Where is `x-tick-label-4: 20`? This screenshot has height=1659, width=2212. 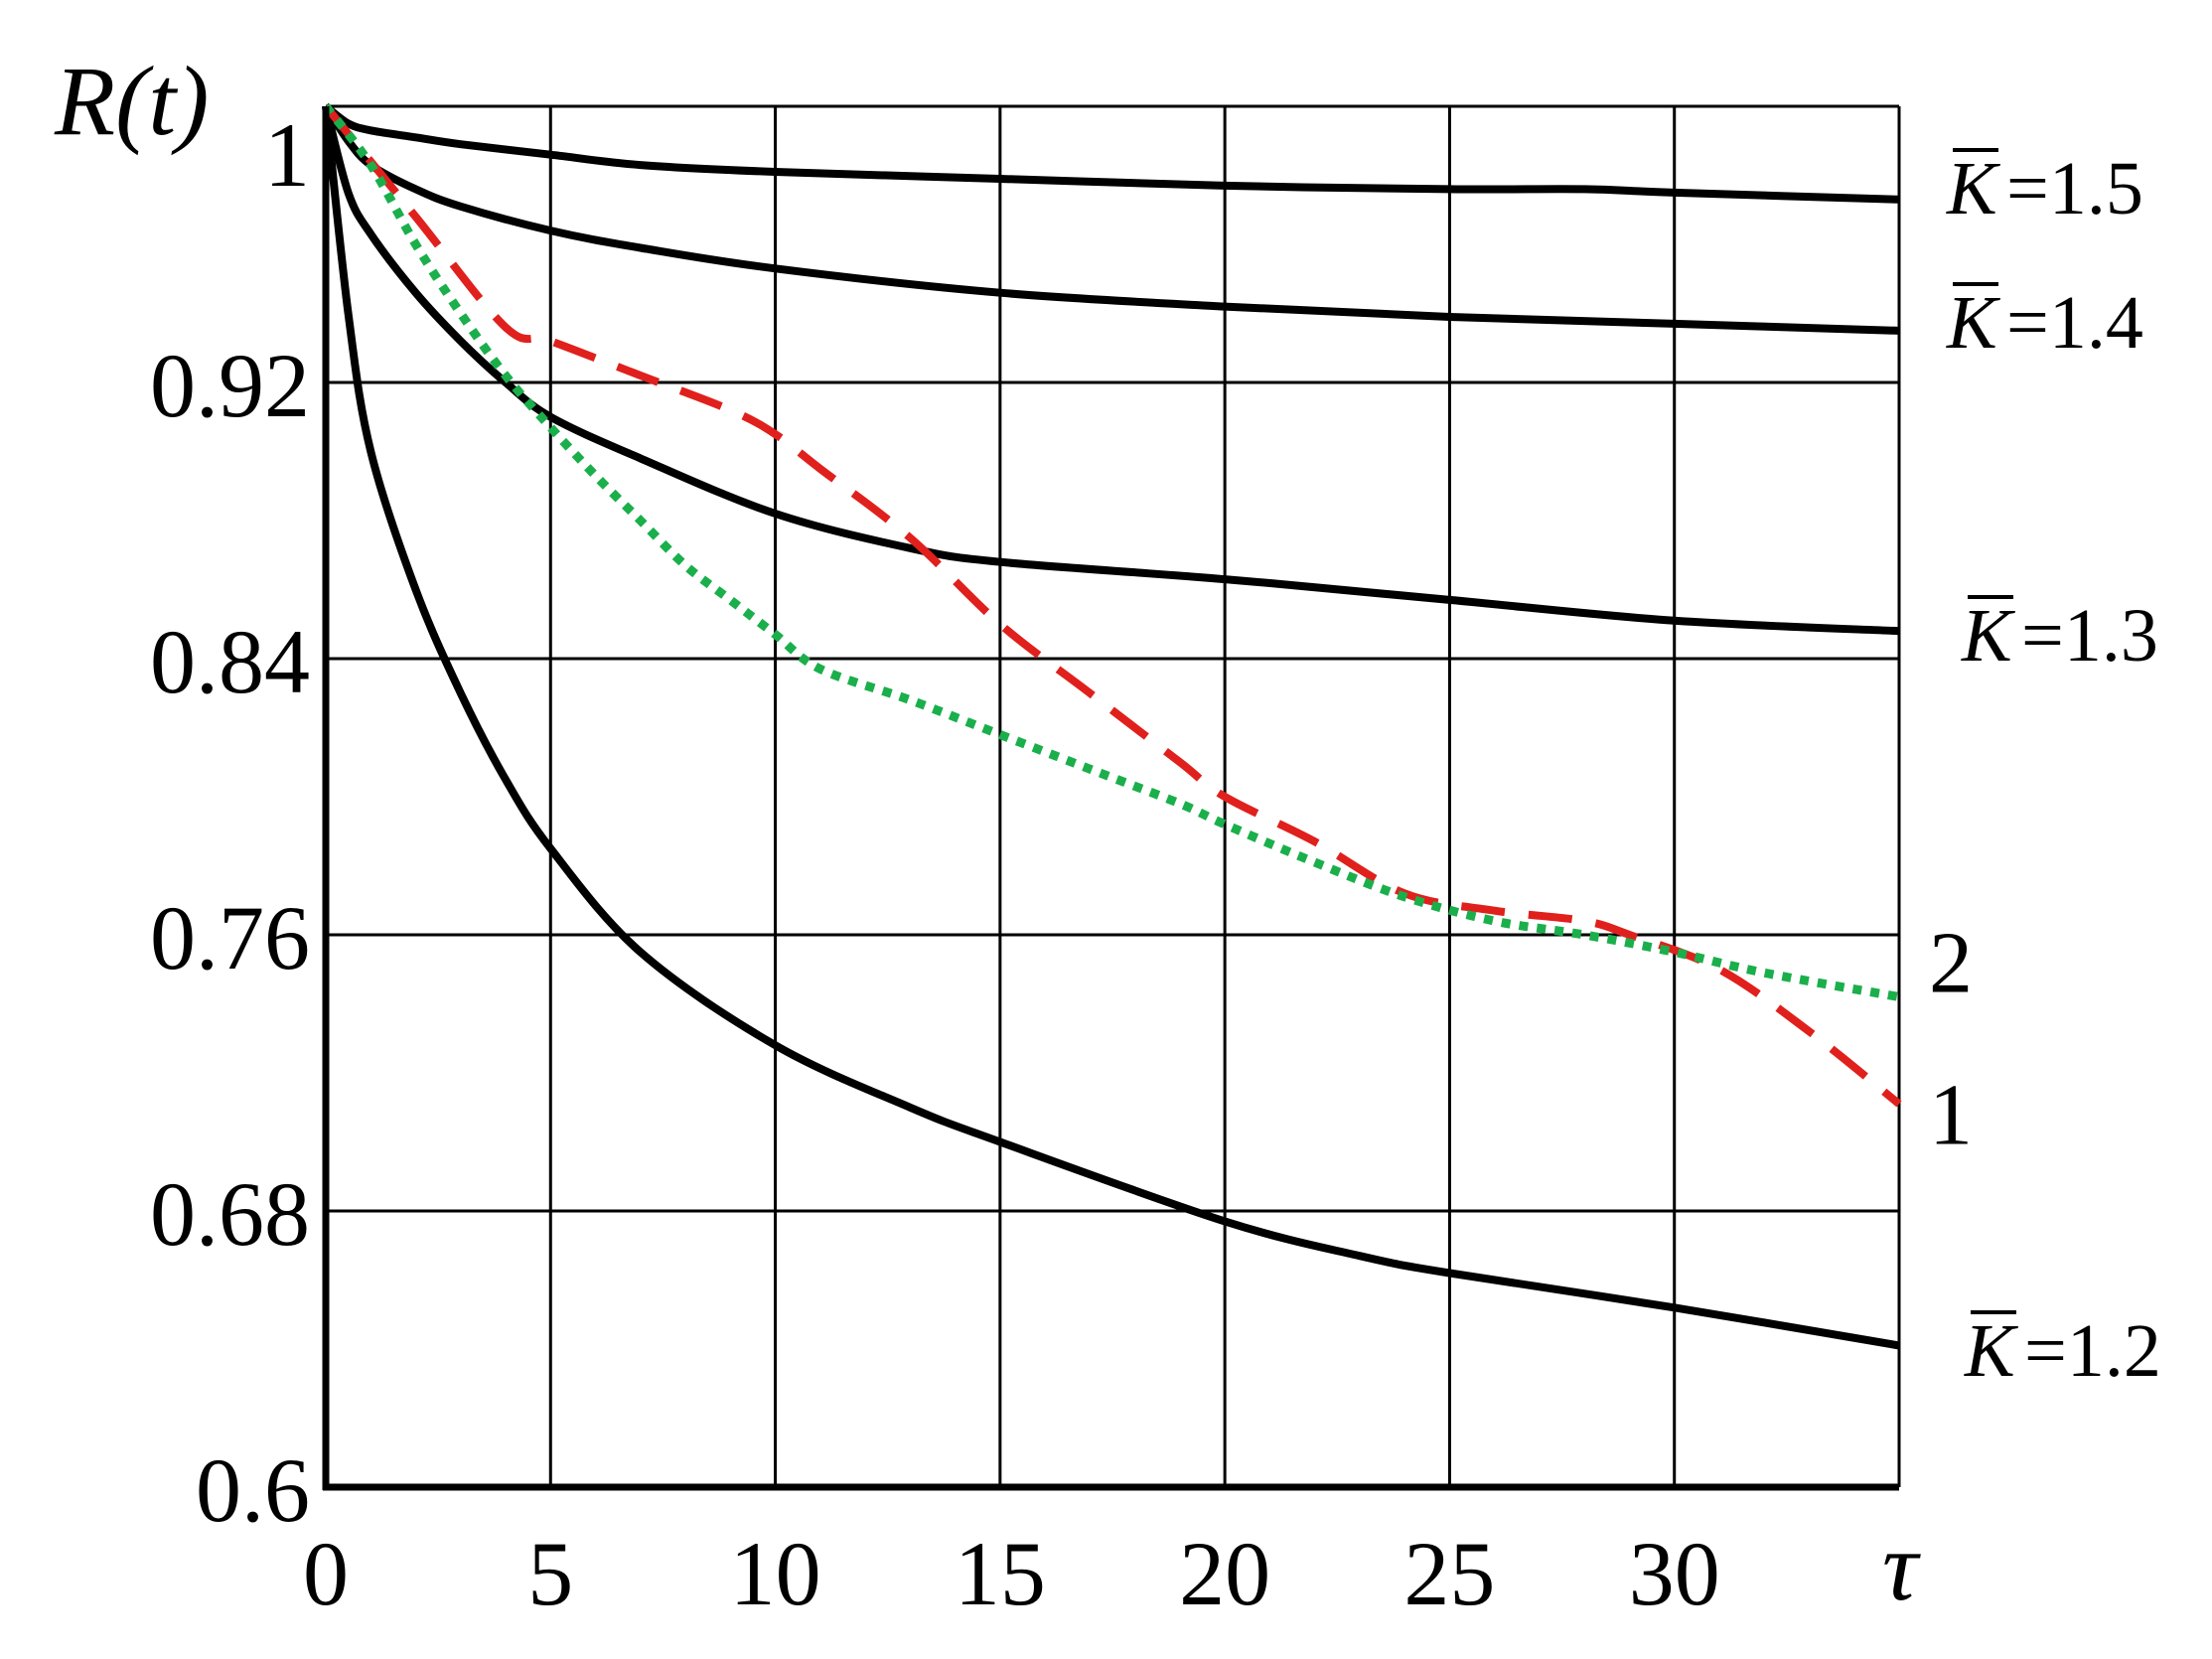
x-tick-label-4: 20 is located at coordinates (1224, 1574).